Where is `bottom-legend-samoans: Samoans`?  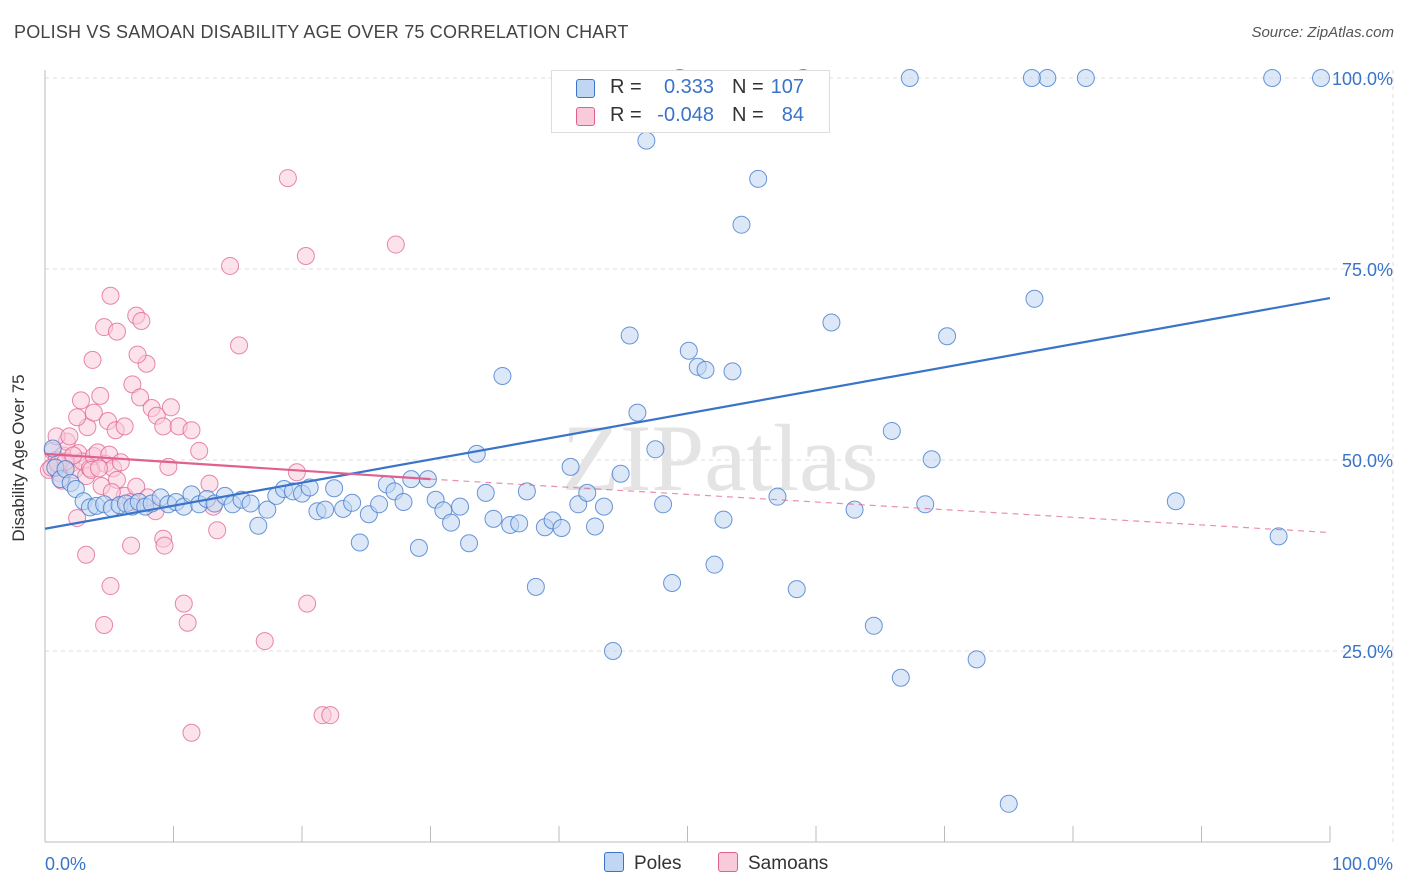
bottom-legend-samoans: Samoans is located at coordinates (773, 863).